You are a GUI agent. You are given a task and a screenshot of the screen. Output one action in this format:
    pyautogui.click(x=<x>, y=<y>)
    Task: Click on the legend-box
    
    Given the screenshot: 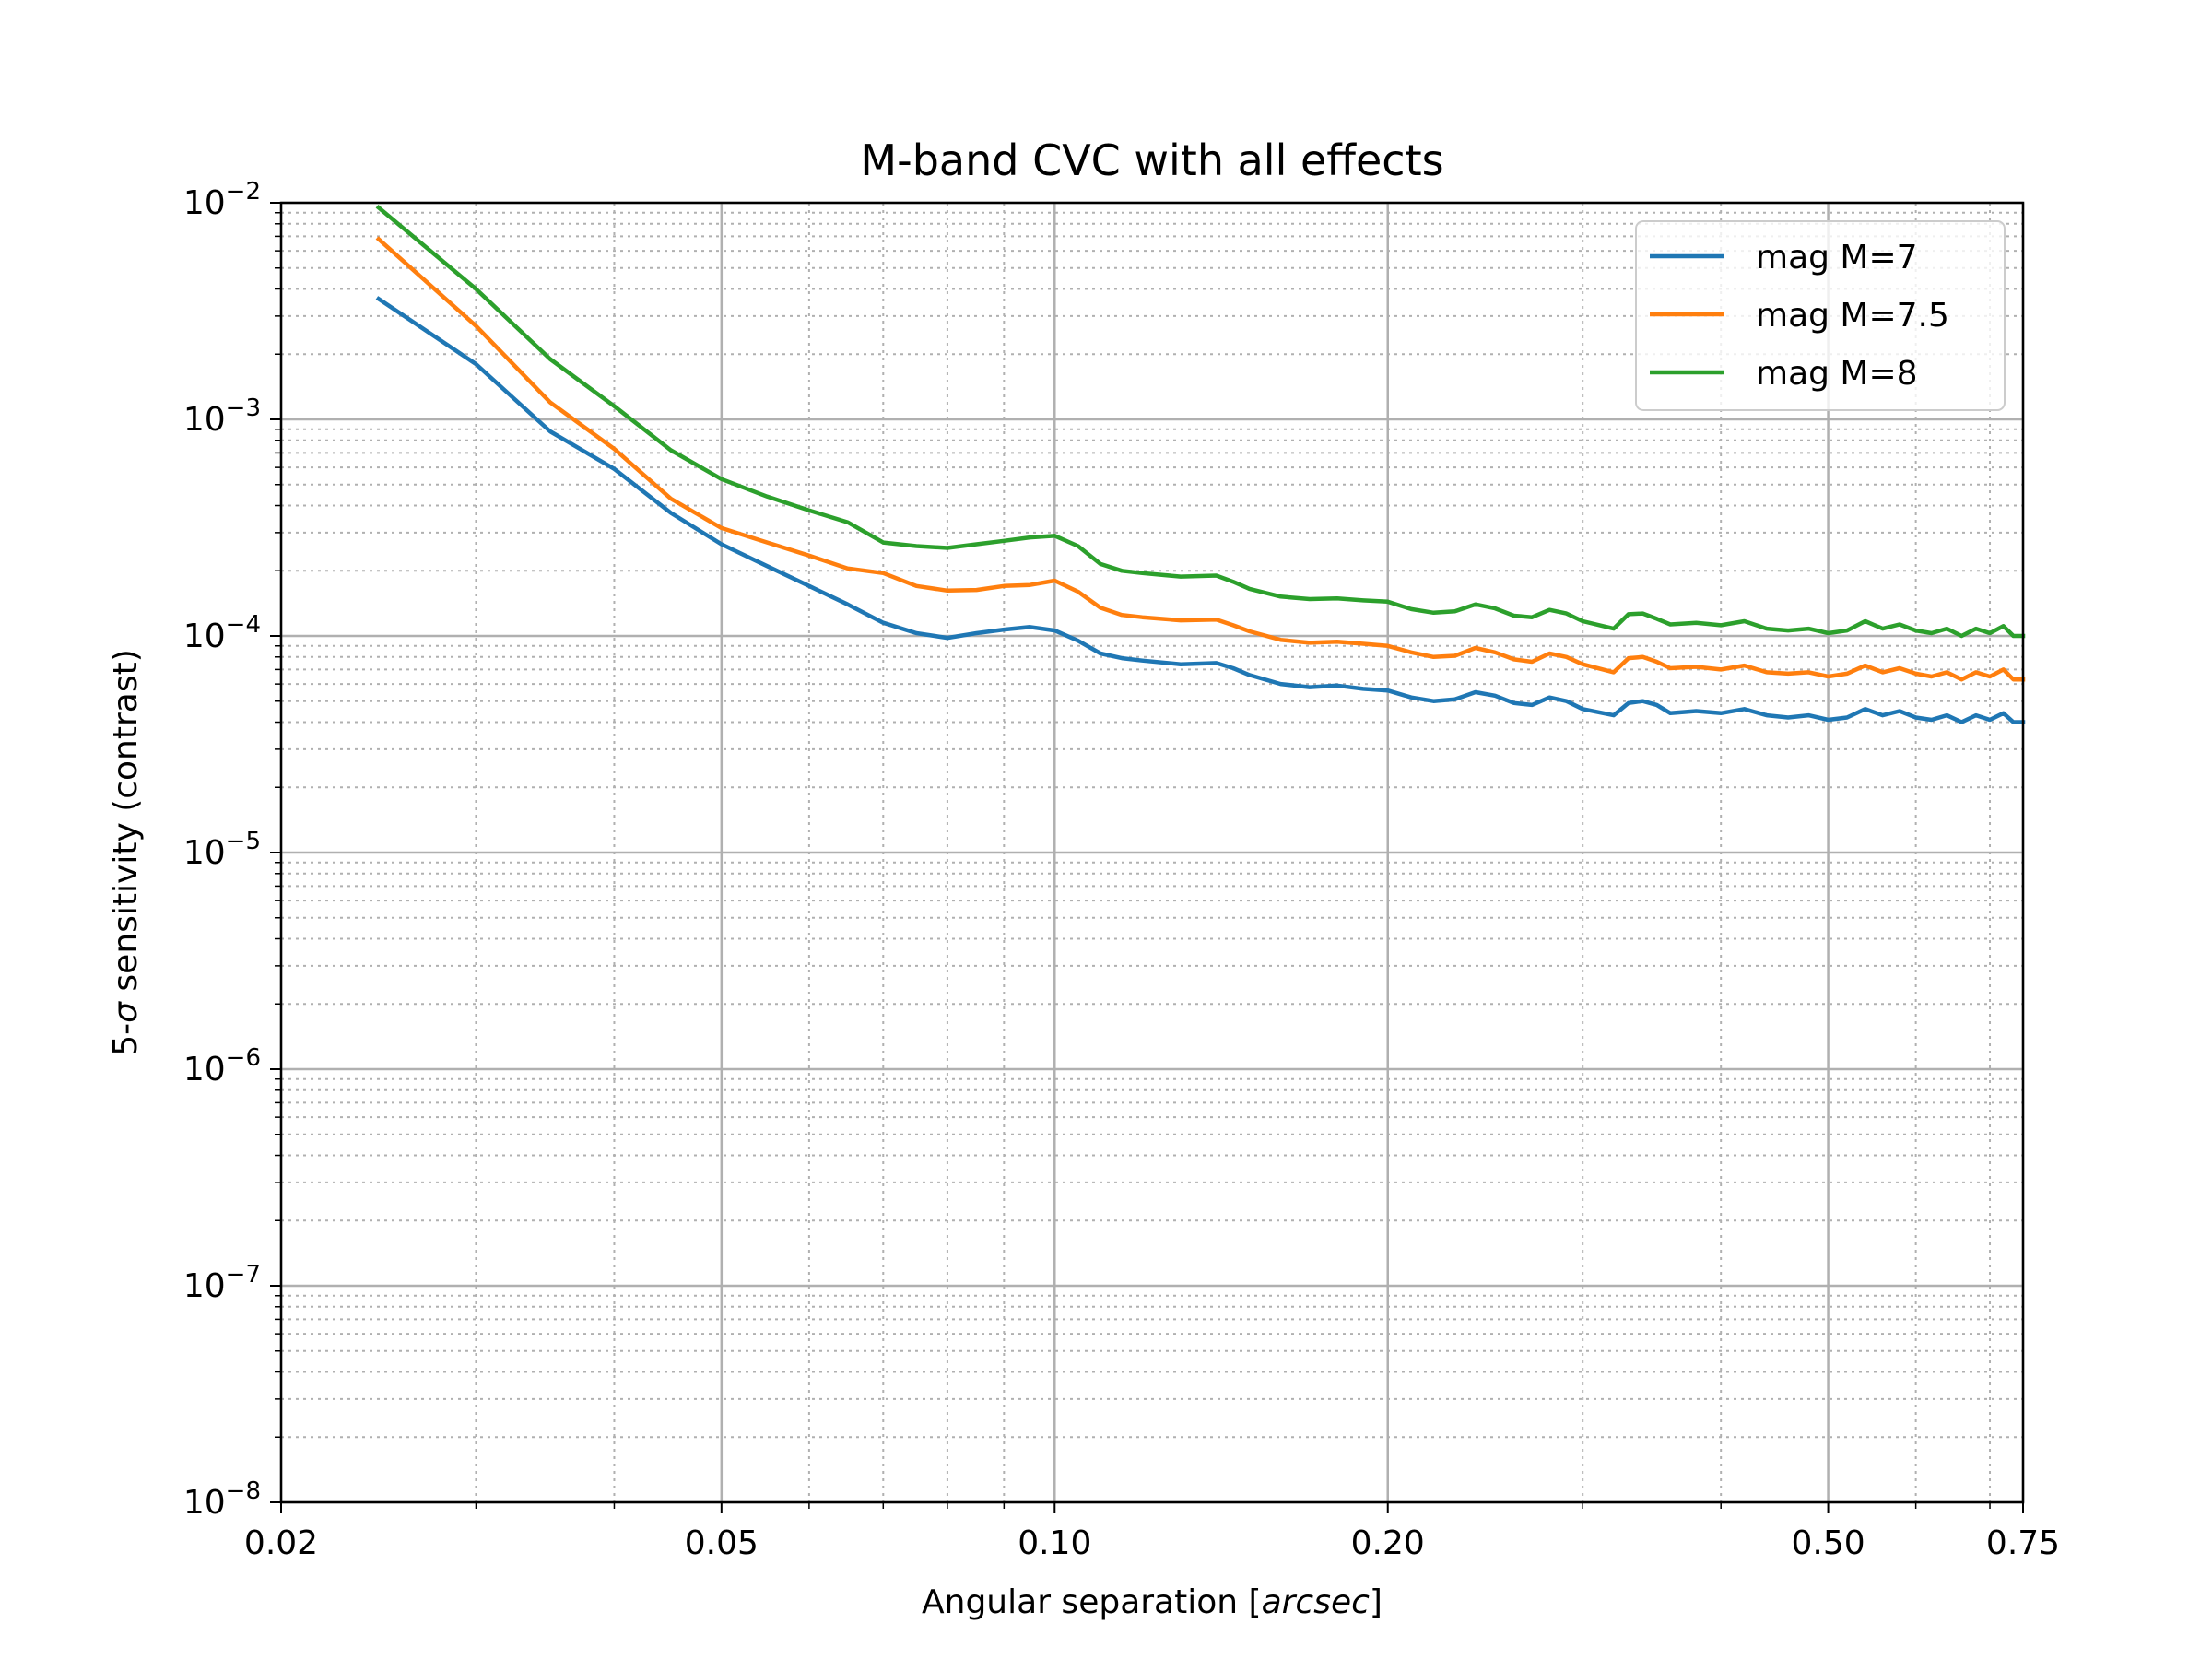 What is the action you would take?
    pyautogui.click(x=1820, y=315)
    